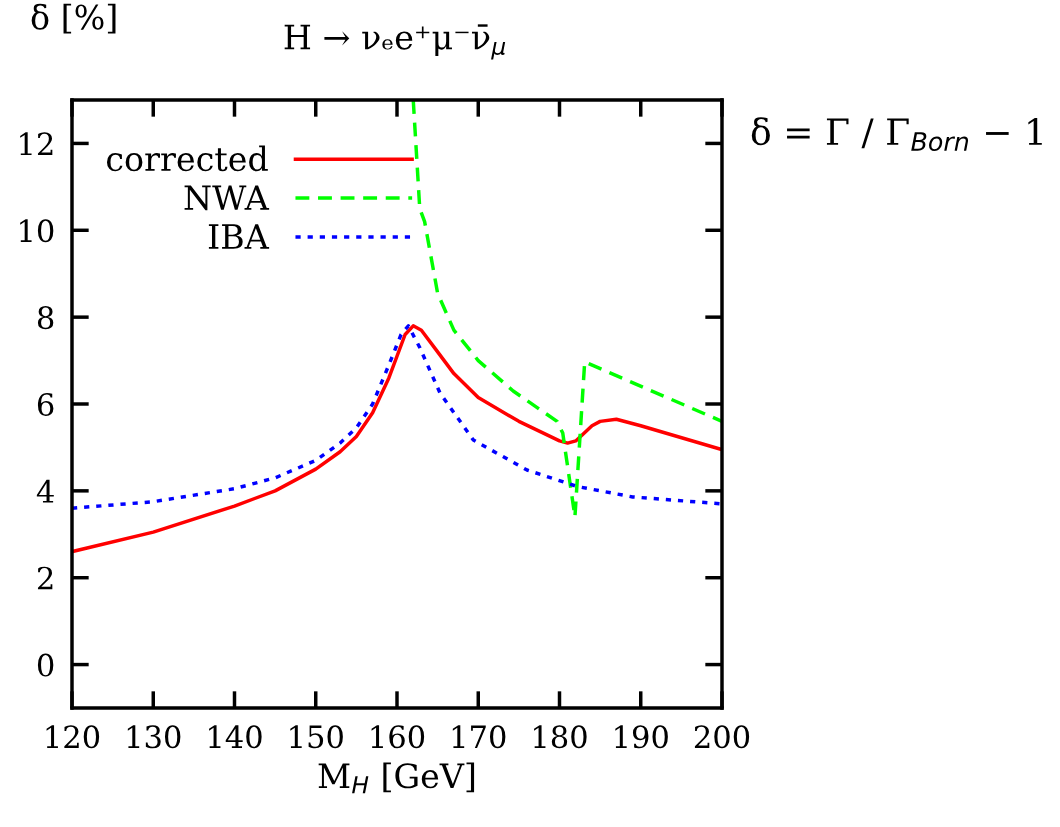 Image resolution: width=1060 pixels, height=827 pixels. What do you see at coordinates (36, 144) in the screenshot?
I see `y-tick-label: 12` at bounding box center [36, 144].